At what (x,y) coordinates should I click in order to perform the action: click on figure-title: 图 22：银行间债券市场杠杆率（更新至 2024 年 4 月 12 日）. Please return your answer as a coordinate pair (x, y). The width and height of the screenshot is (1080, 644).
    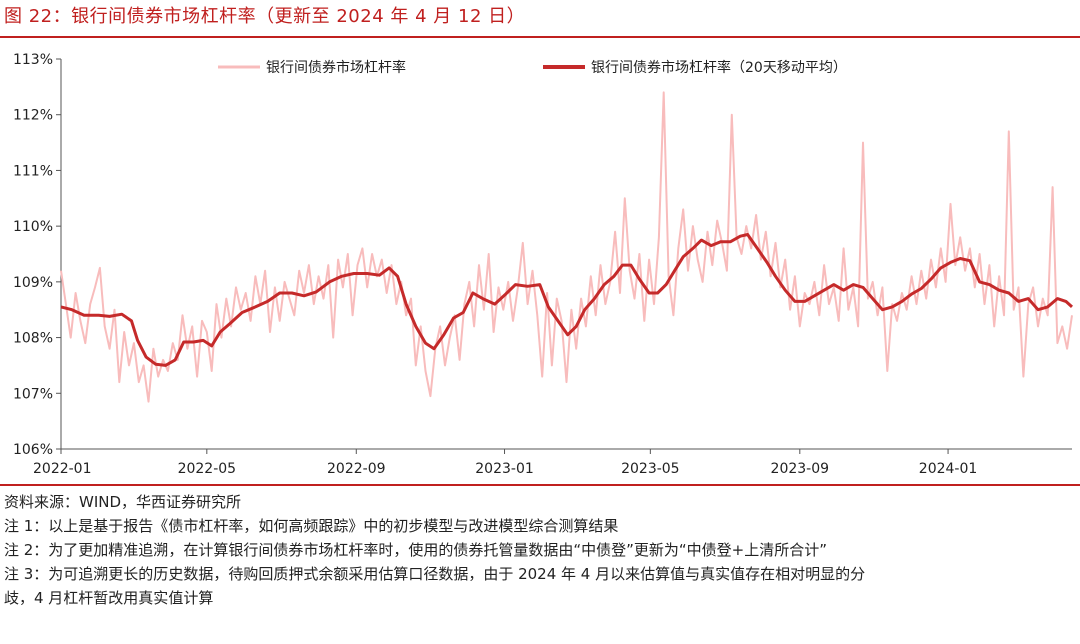
    Looking at the image, I should click on (265, 16).